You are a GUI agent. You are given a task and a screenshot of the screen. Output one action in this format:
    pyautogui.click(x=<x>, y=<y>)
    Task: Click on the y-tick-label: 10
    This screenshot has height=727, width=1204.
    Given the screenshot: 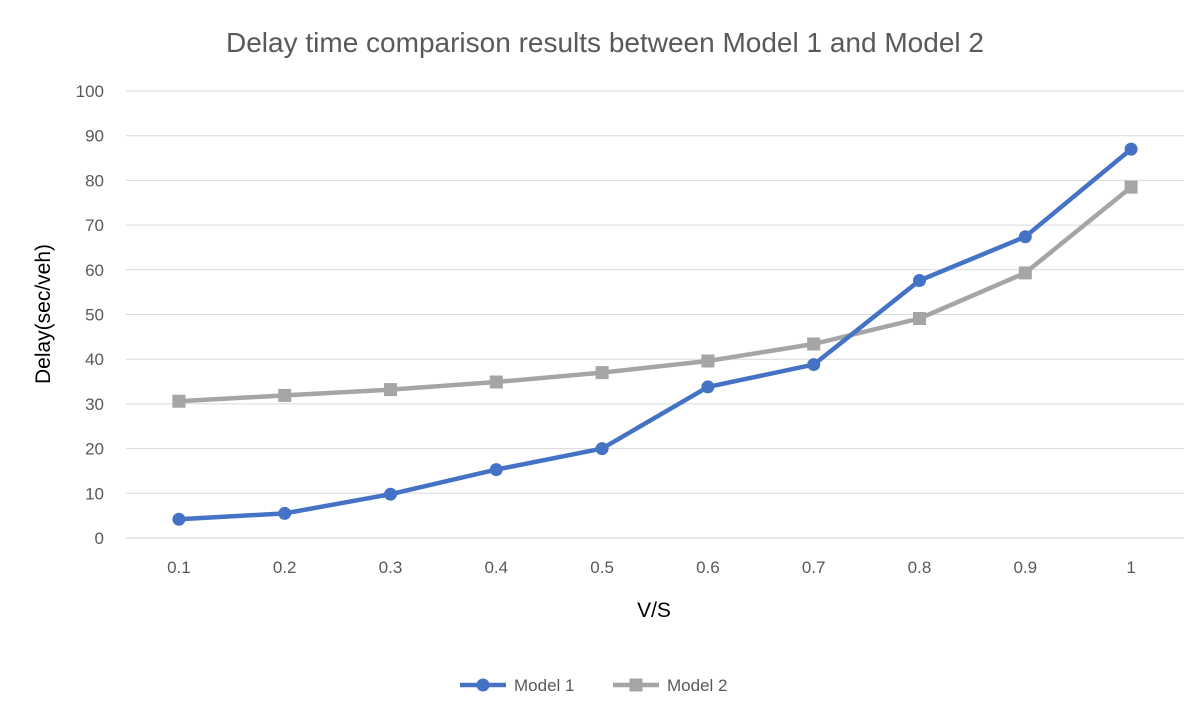 What is the action you would take?
    pyautogui.click(x=94, y=493)
    